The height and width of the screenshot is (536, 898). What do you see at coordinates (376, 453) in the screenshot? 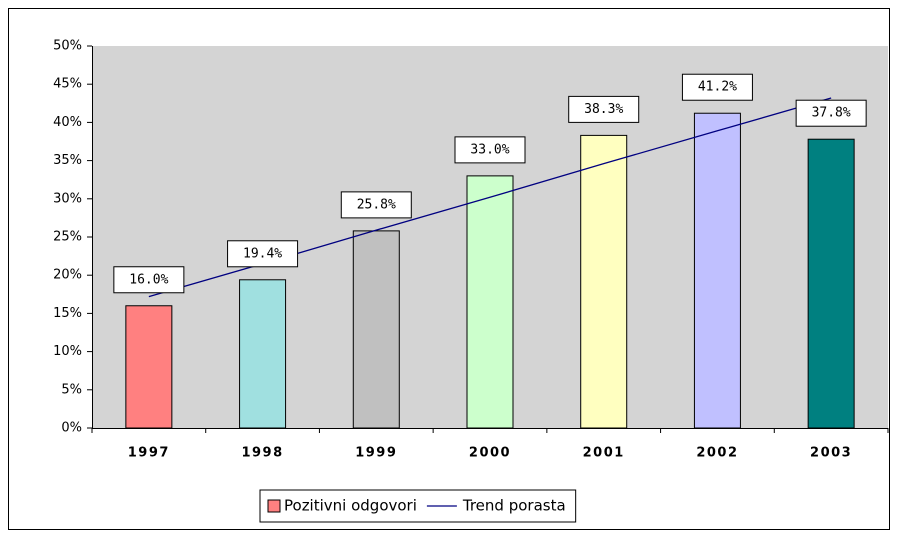
I see `x-tick-label: 1999` at bounding box center [376, 453].